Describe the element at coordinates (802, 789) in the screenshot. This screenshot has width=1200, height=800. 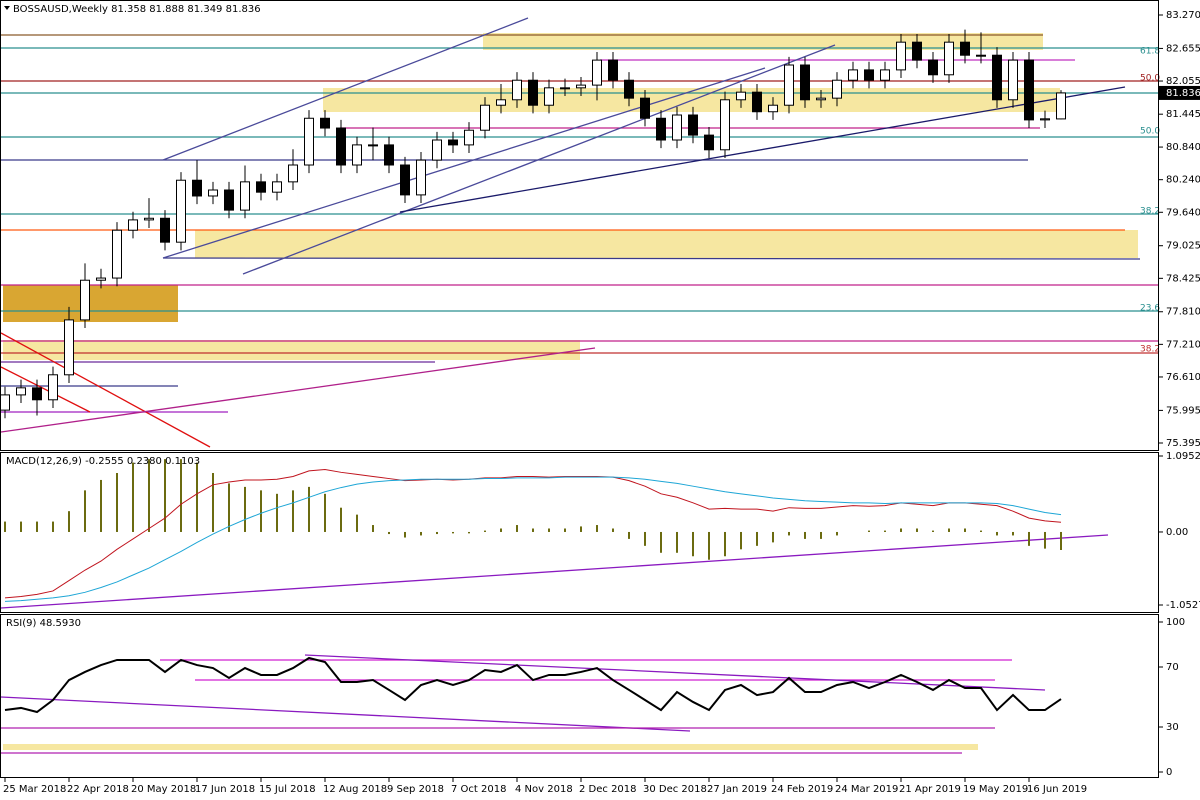
I see `x-tick-label: 24 Feb 2019` at that location.